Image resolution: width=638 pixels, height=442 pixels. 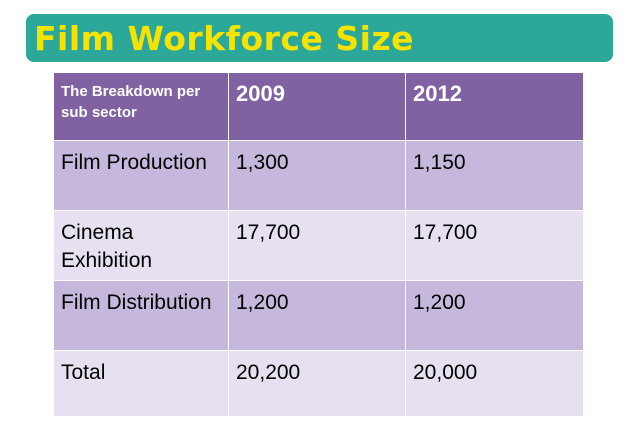 I want to click on cell-value: 20,200, so click(x=317, y=383).